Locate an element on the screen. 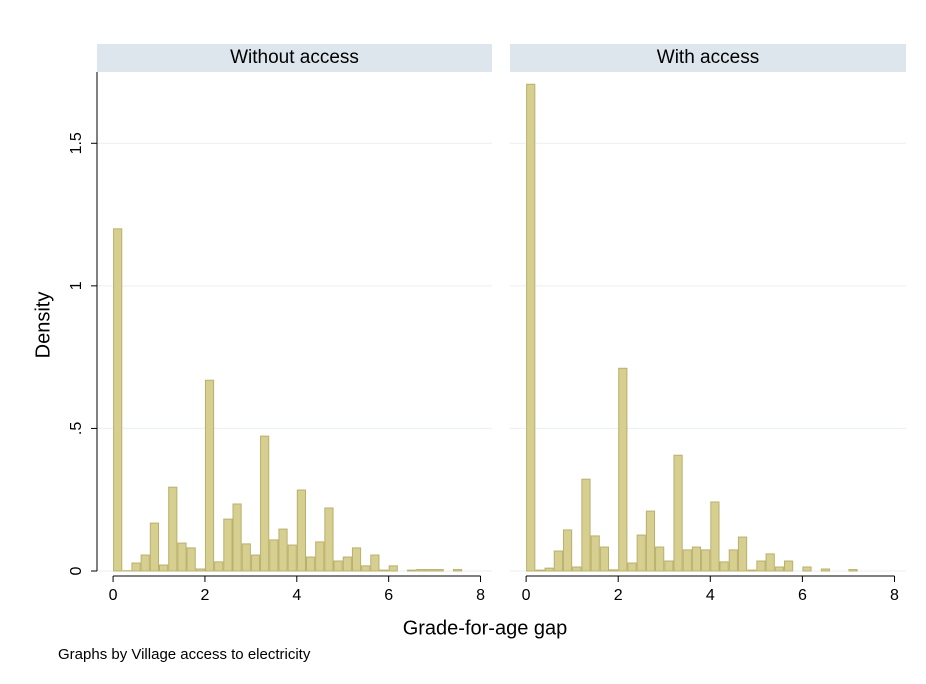 The height and width of the screenshot is (684, 926). panel-title: With access is located at coordinates (708, 57).